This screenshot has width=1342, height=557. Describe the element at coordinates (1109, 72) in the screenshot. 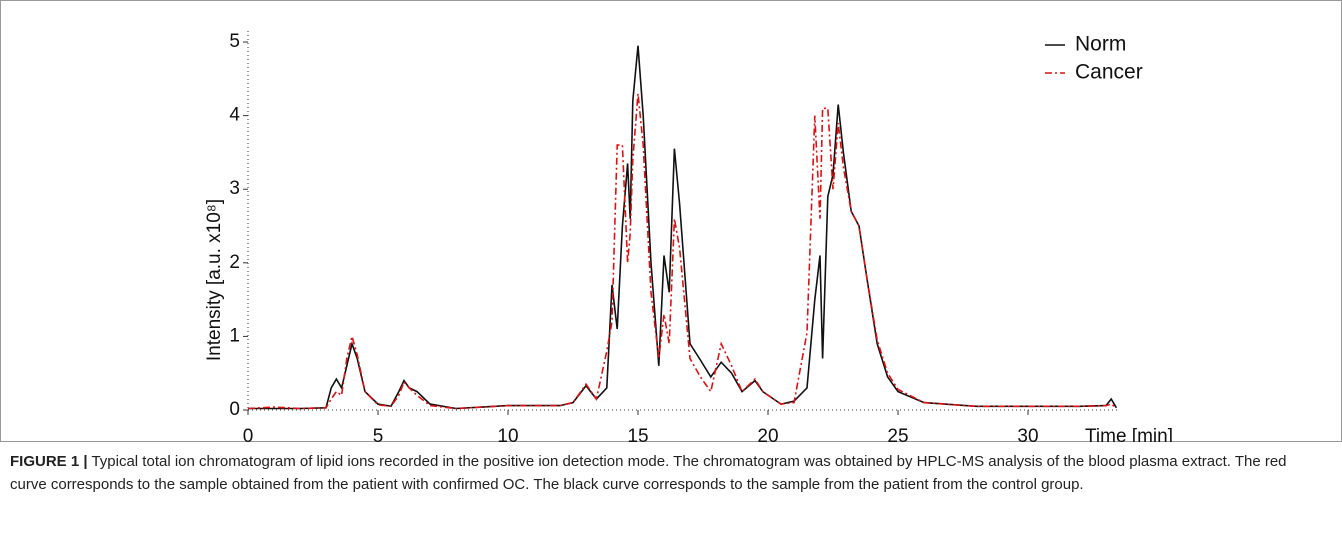

I see `legend-label: Cancer` at that location.